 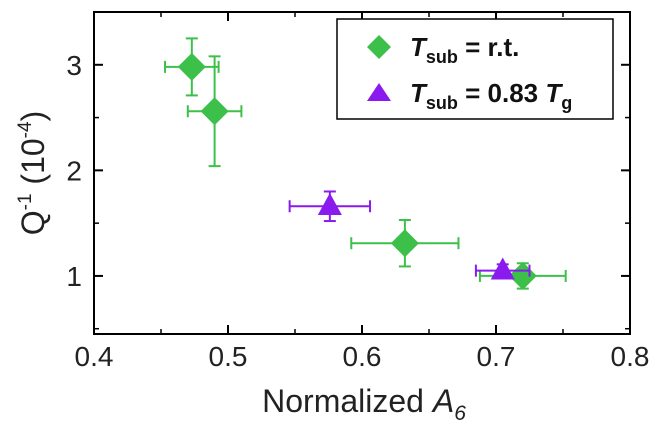 I want to click on legend-tg-italic: T, so click(x=419, y=93).